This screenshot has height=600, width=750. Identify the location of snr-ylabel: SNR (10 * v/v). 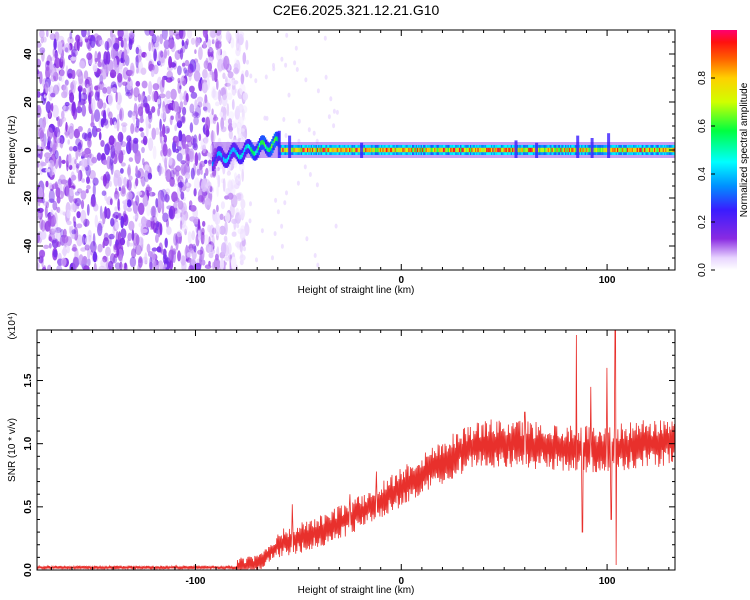
(12, 450).